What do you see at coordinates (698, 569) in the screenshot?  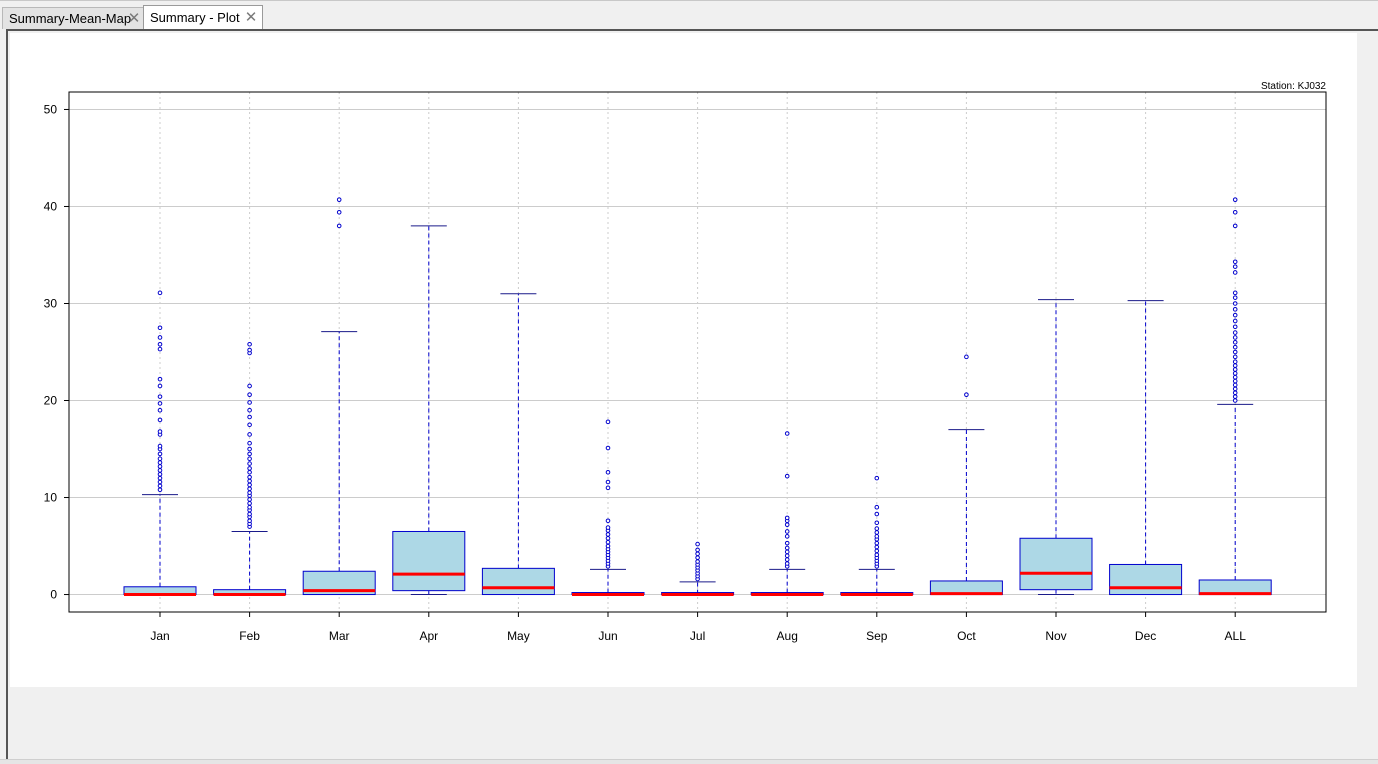 I see `box-jul` at bounding box center [698, 569].